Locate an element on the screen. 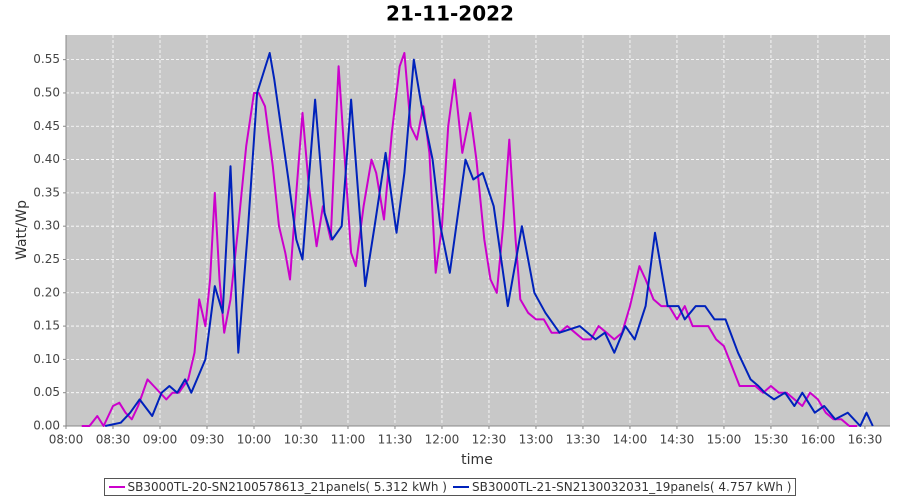 This screenshot has width=900, height=500. x-tick-label: 11:30 is located at coordinates (395, 440).